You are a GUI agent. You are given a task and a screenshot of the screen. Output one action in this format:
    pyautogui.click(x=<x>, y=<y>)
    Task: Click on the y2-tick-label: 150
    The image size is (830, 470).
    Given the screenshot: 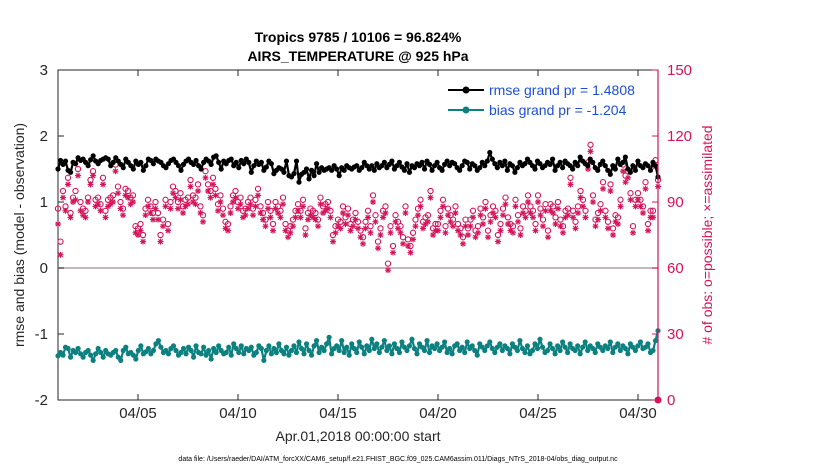 What is the action you would take?
    pyautogui.click(x=679, y=70)
    